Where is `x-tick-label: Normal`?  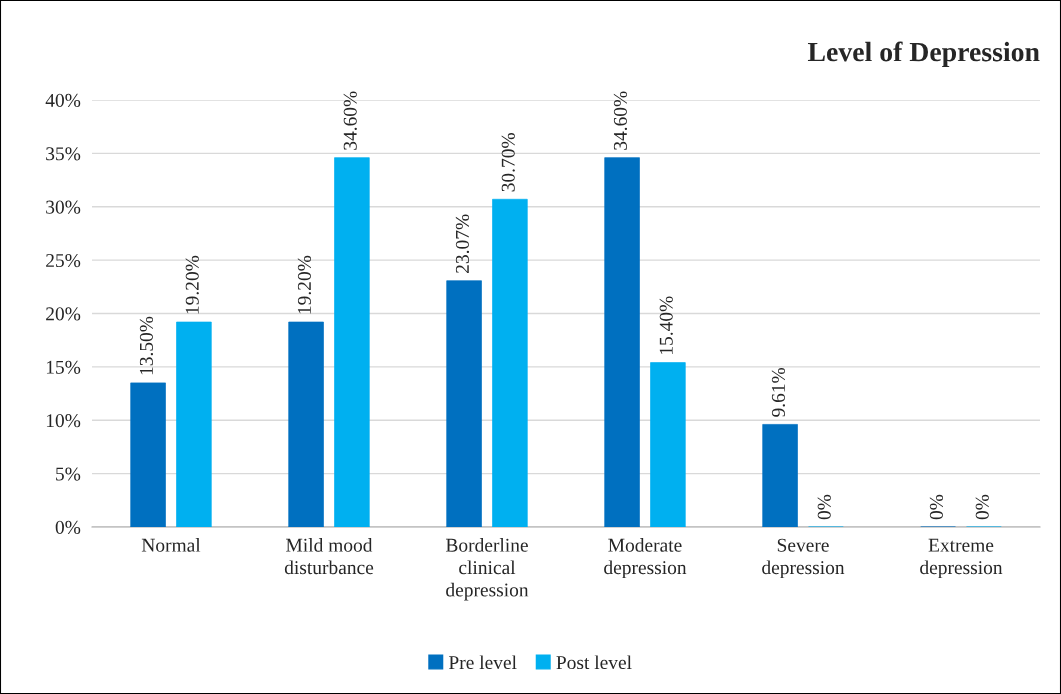
x-tick-label: Normal is located at coordinates (171, 545).